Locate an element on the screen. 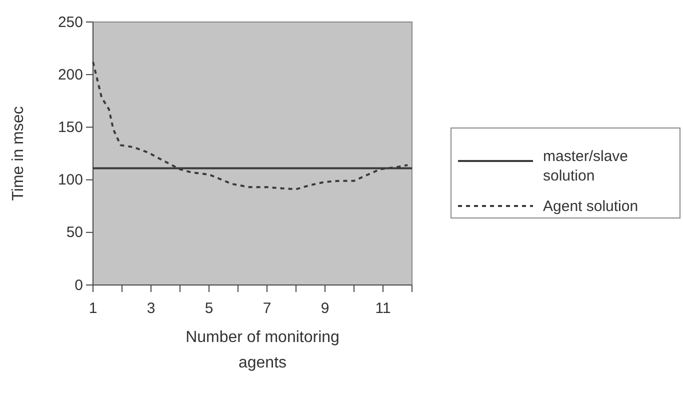 The width and height of the screenshot is (683, 405). legend-label: master/slave solution is located at coordinates (585, 166).